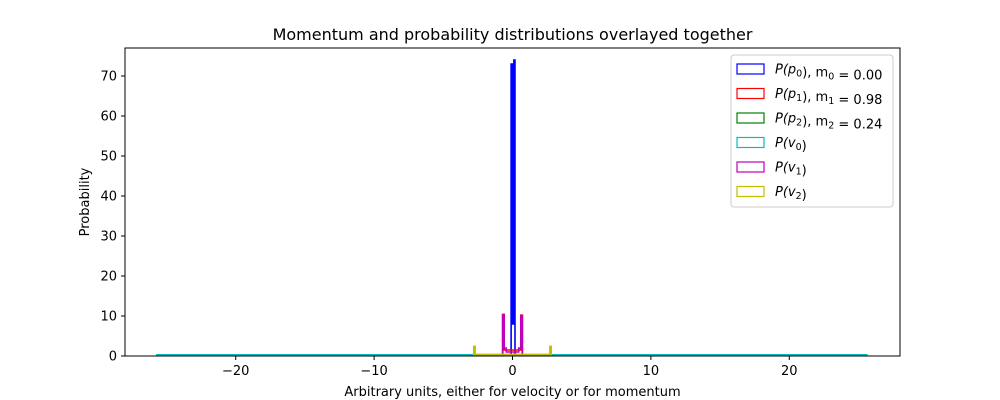 The width and height of the screenshot is (1000, 400). I want to click on legend-label-1: P(p1), m1 = 0.98, so click(828, 97).